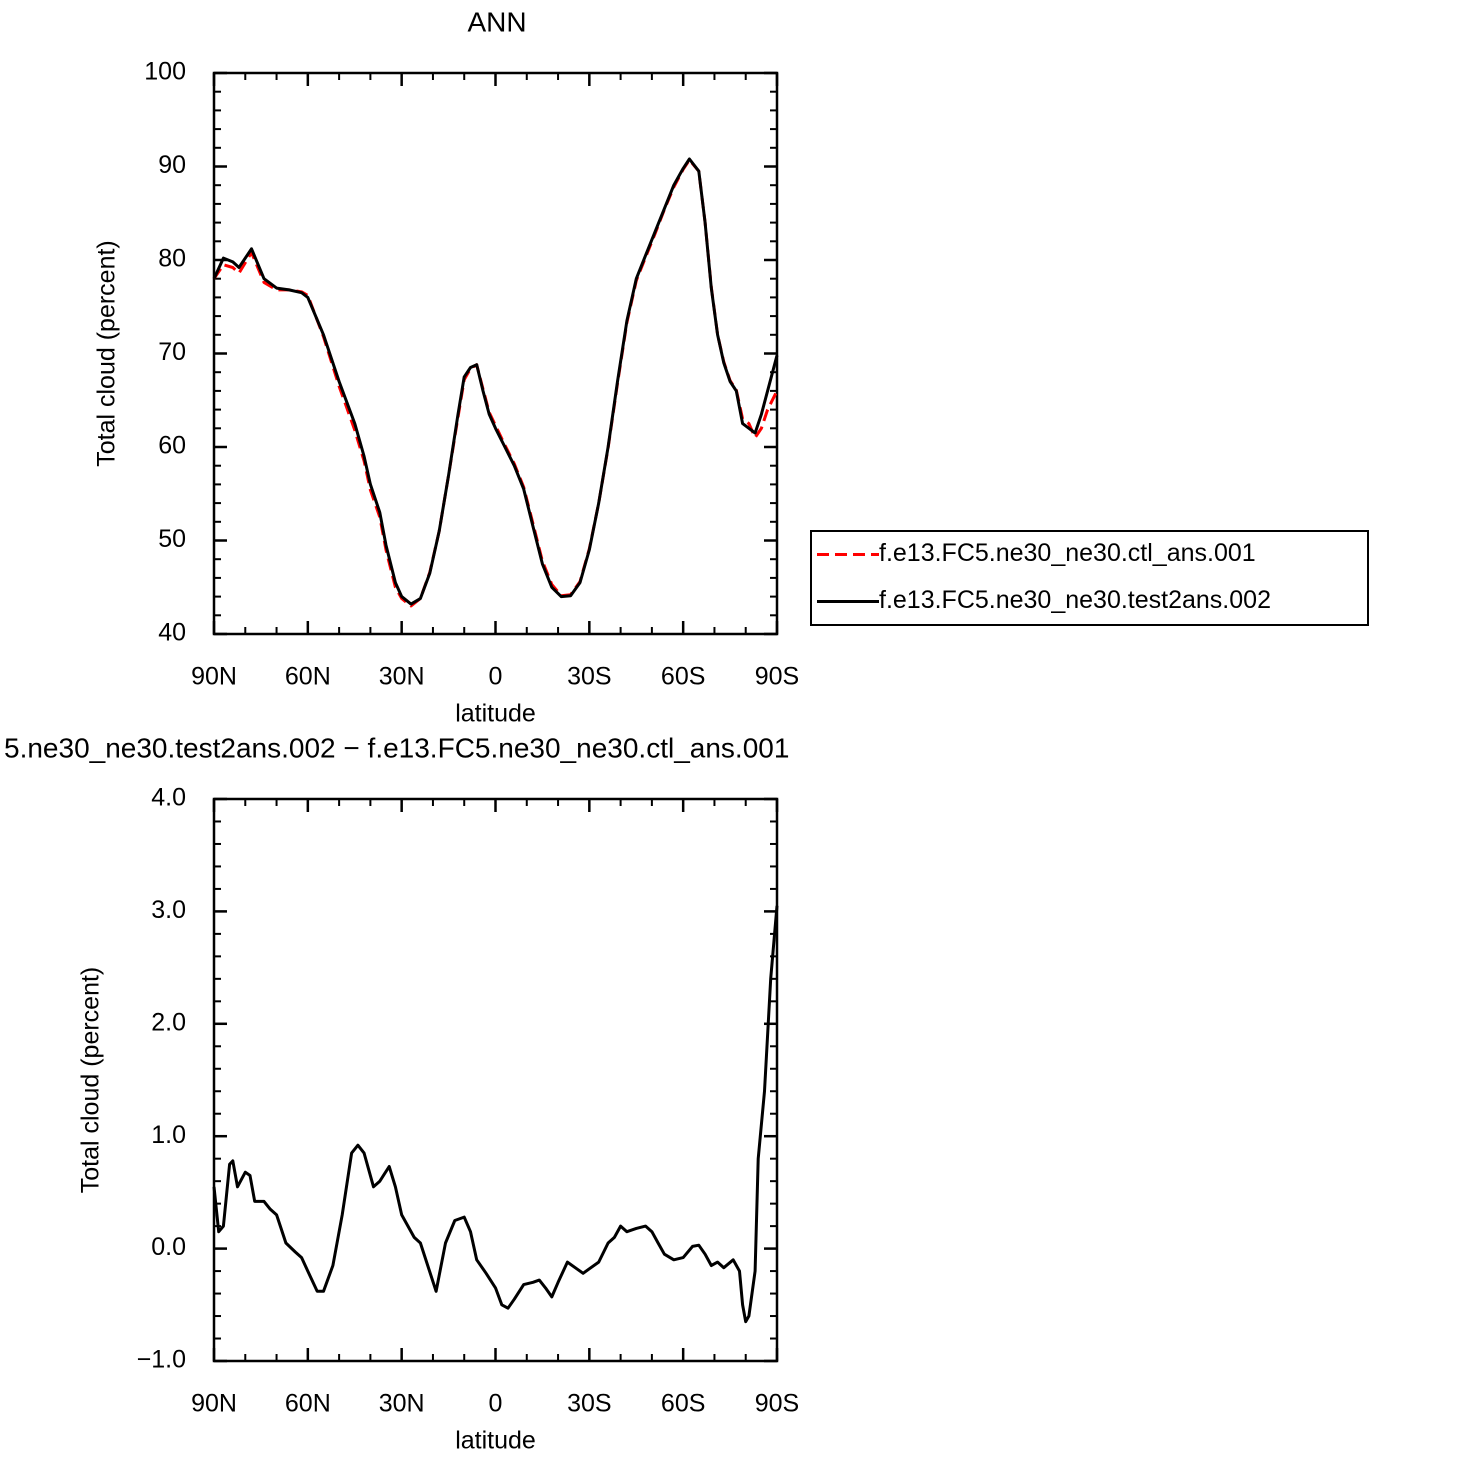  I want to click on y-tick-label: 60, so click(172, 446).